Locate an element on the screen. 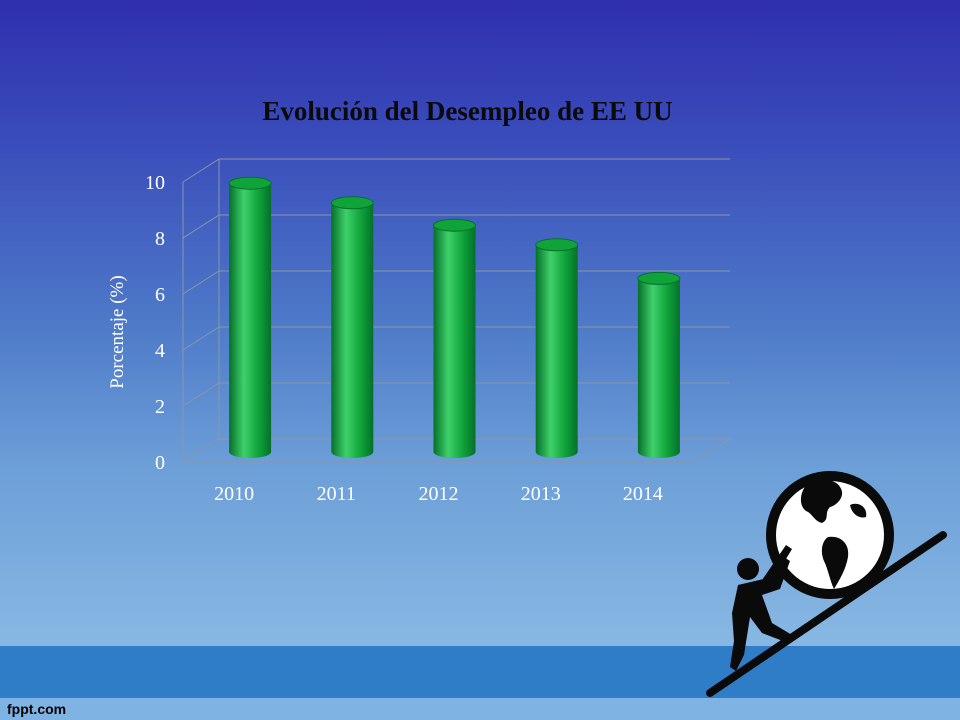  y-tick-label: 10 is located at coordinates (155, 183).